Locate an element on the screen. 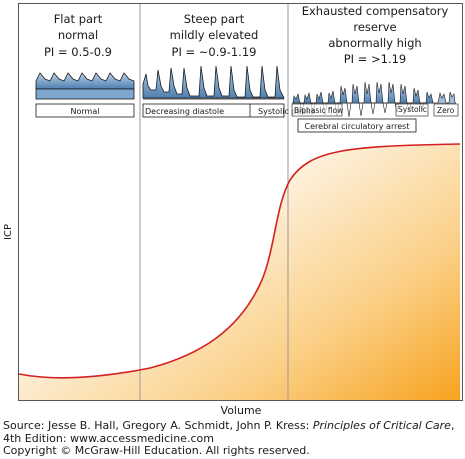  zero-box is located at coordinates (446, 110).